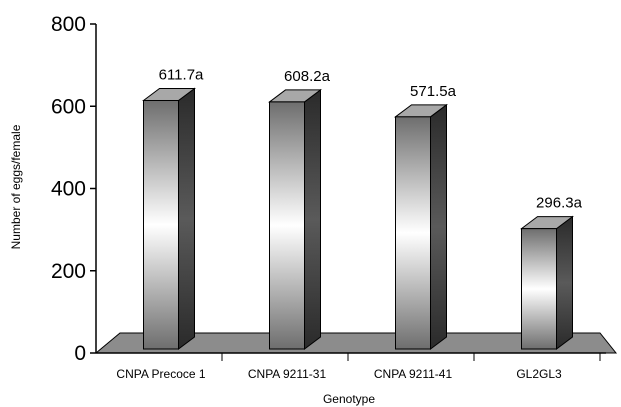 The image size is (621, 407). What do you see at coordinates (413, 374) in the screenshot?
I see `x-tick-label: CNPA 9211-41` at bounding box center [413, 374].